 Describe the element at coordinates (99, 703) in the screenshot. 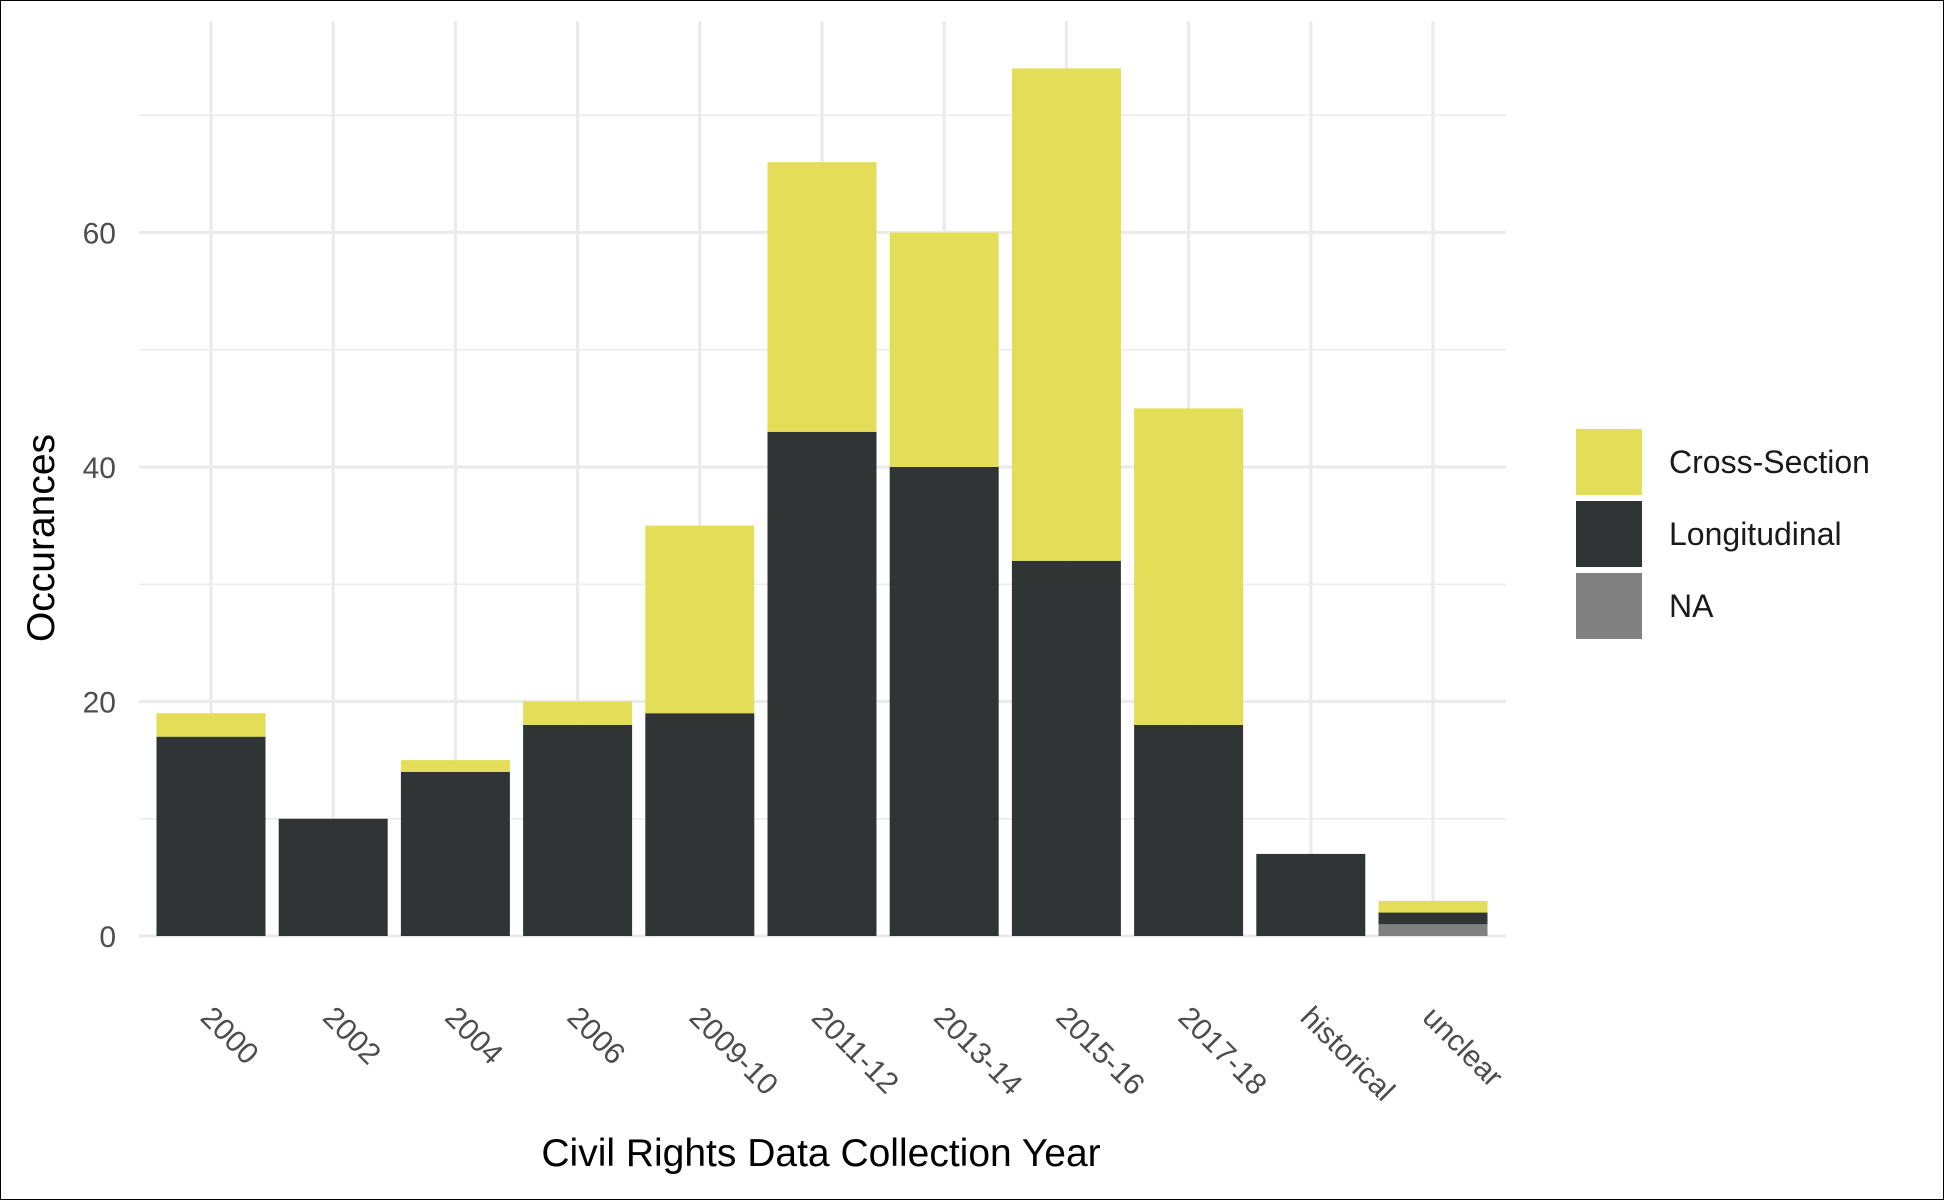

I see `y-tick-label-20: 20` at that location.